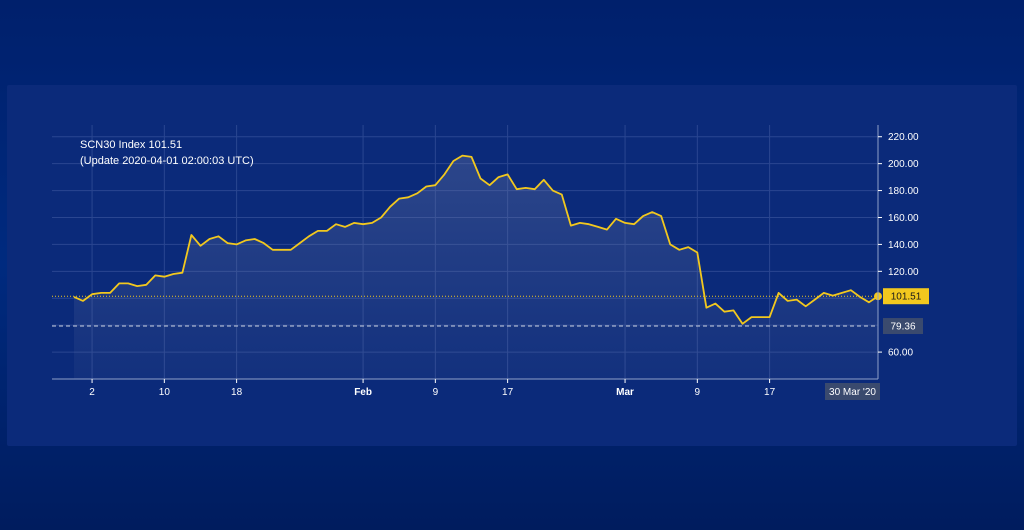 The image size is (1024, 530). I want to click on reference-label: 79.36, so click(902, 327).